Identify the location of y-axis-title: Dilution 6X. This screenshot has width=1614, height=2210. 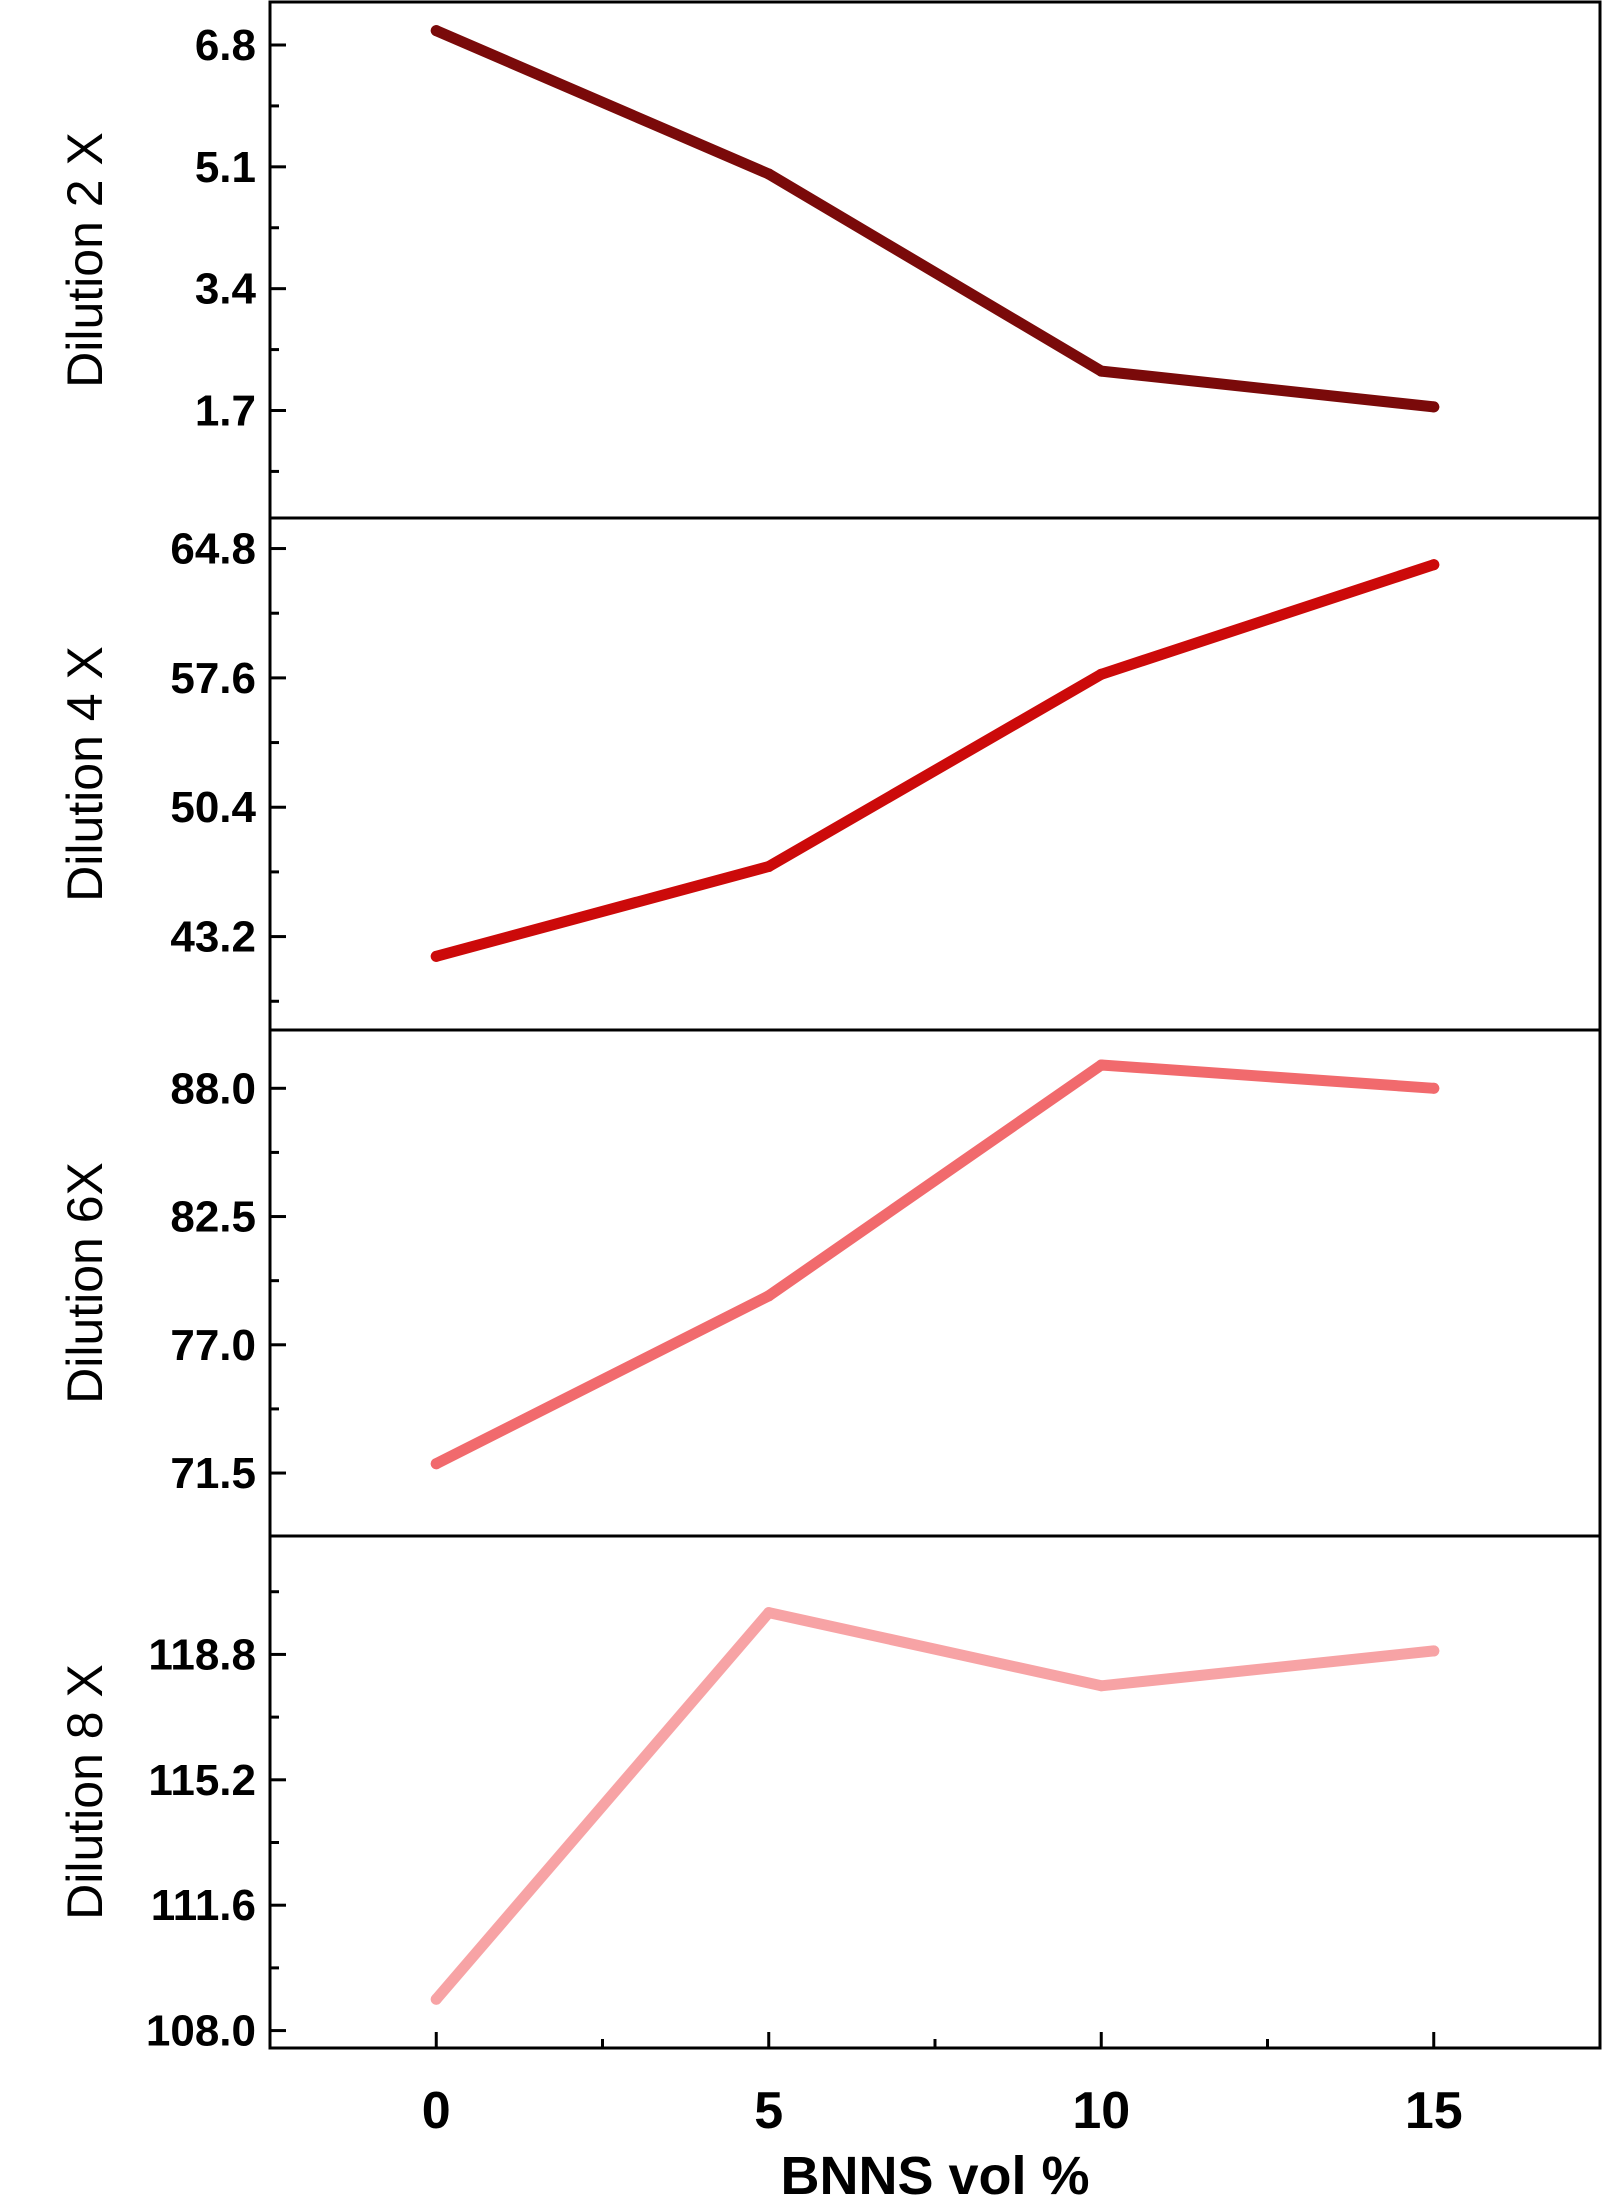
(85, 1283).